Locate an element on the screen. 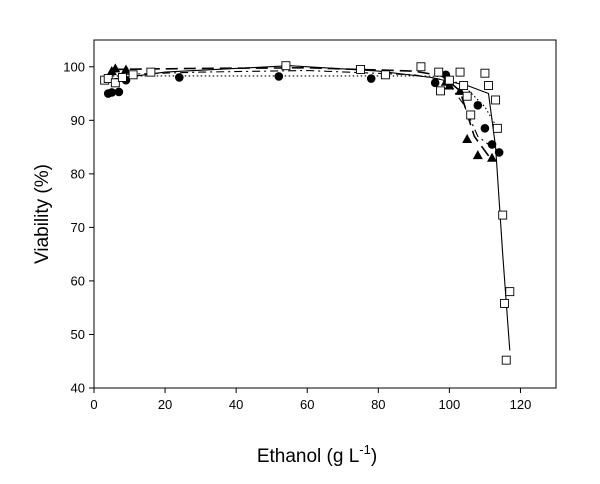 Image resolution: width=600 pixels, height=484 pixels. fit-line-dash-dot is located at coordinates (304, 111).